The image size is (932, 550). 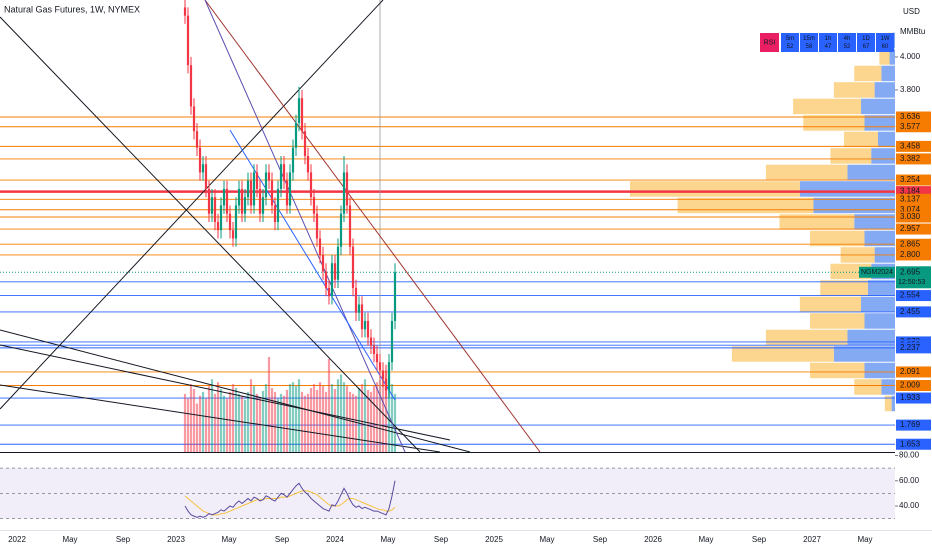 I want to click on currency: USD, so click(x=911, y=11).